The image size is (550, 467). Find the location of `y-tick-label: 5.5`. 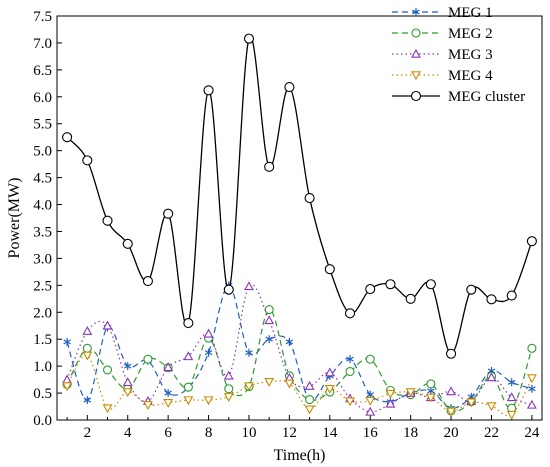

y-tick-label: 5.5 is located at coordinates (42, 125).